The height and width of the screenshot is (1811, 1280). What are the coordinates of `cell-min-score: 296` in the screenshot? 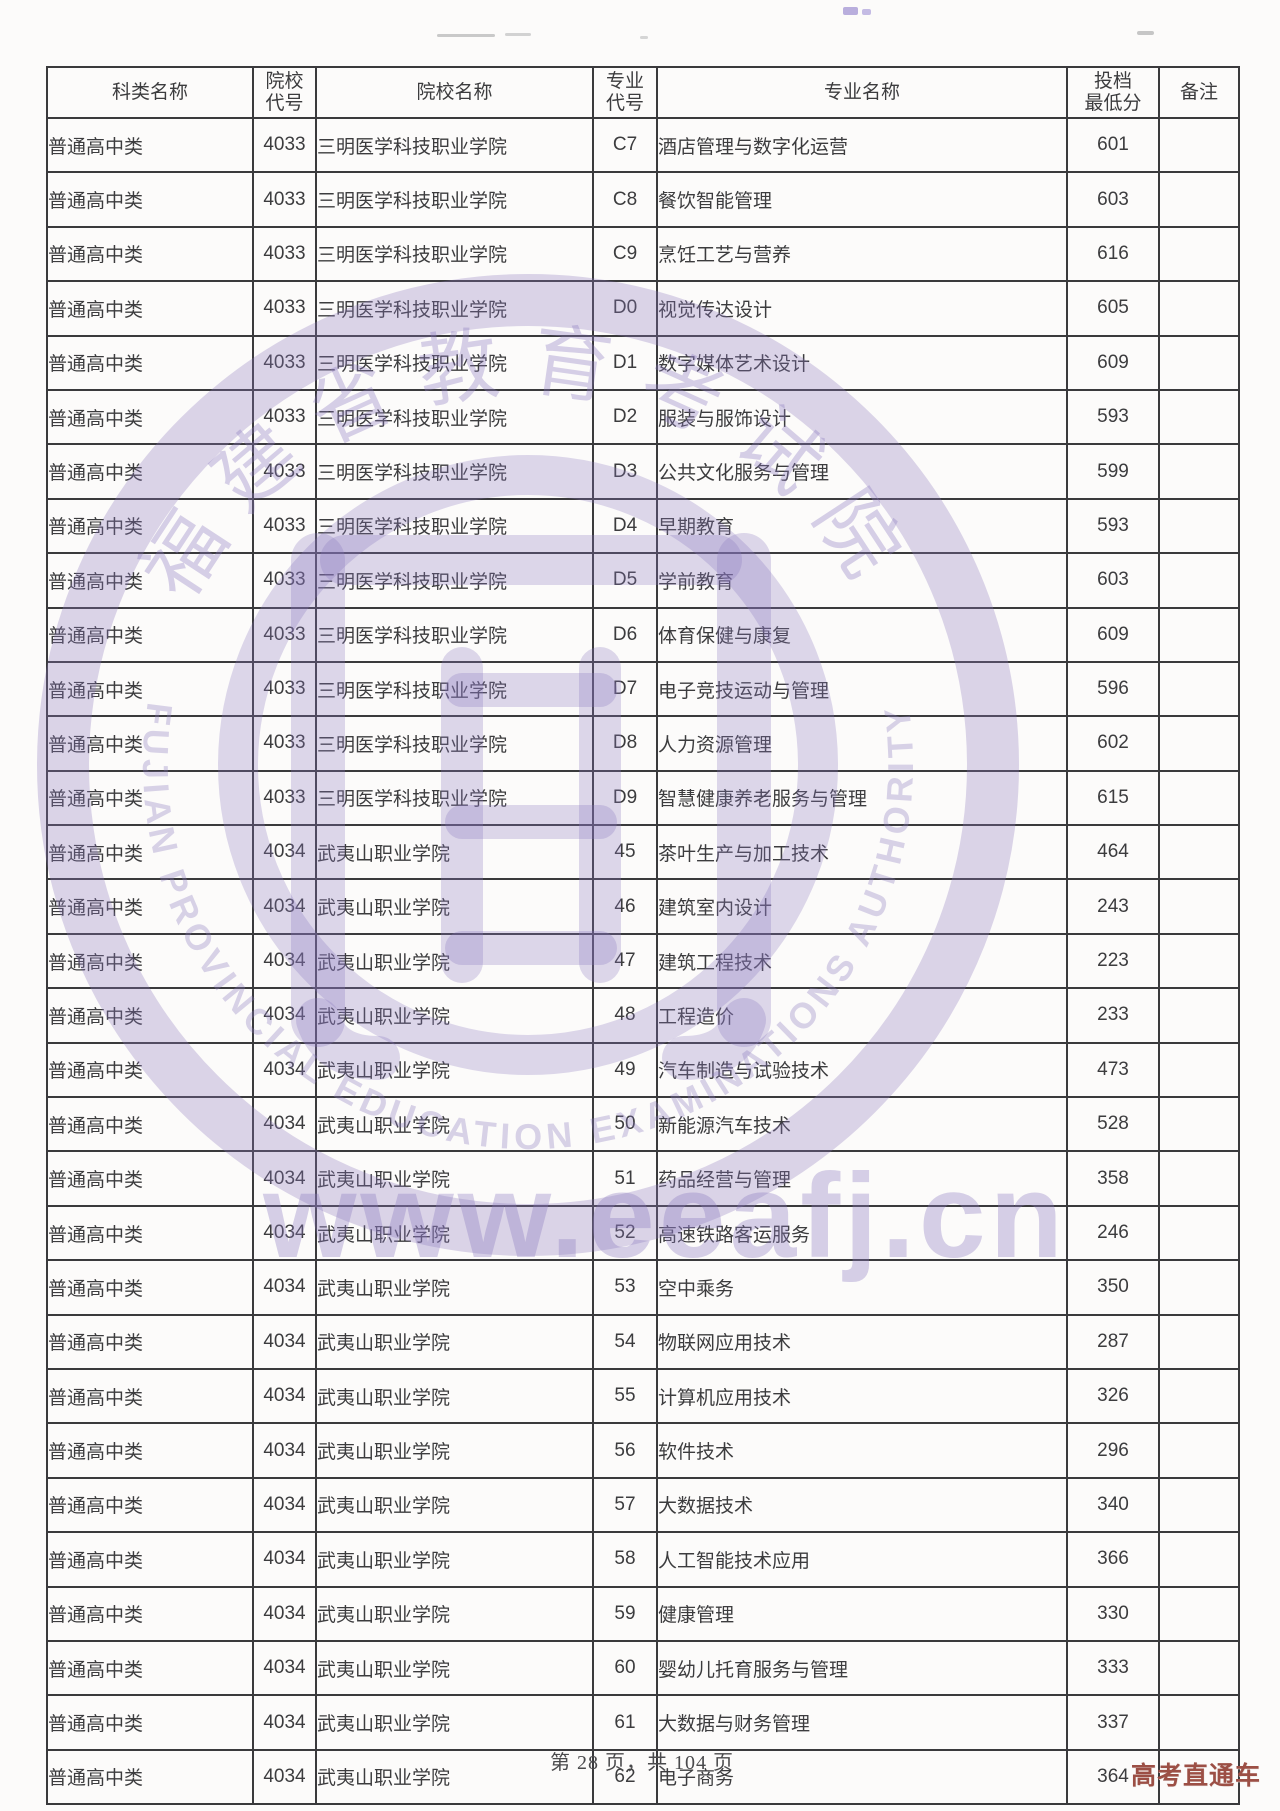 It's located at (1113, 1450).